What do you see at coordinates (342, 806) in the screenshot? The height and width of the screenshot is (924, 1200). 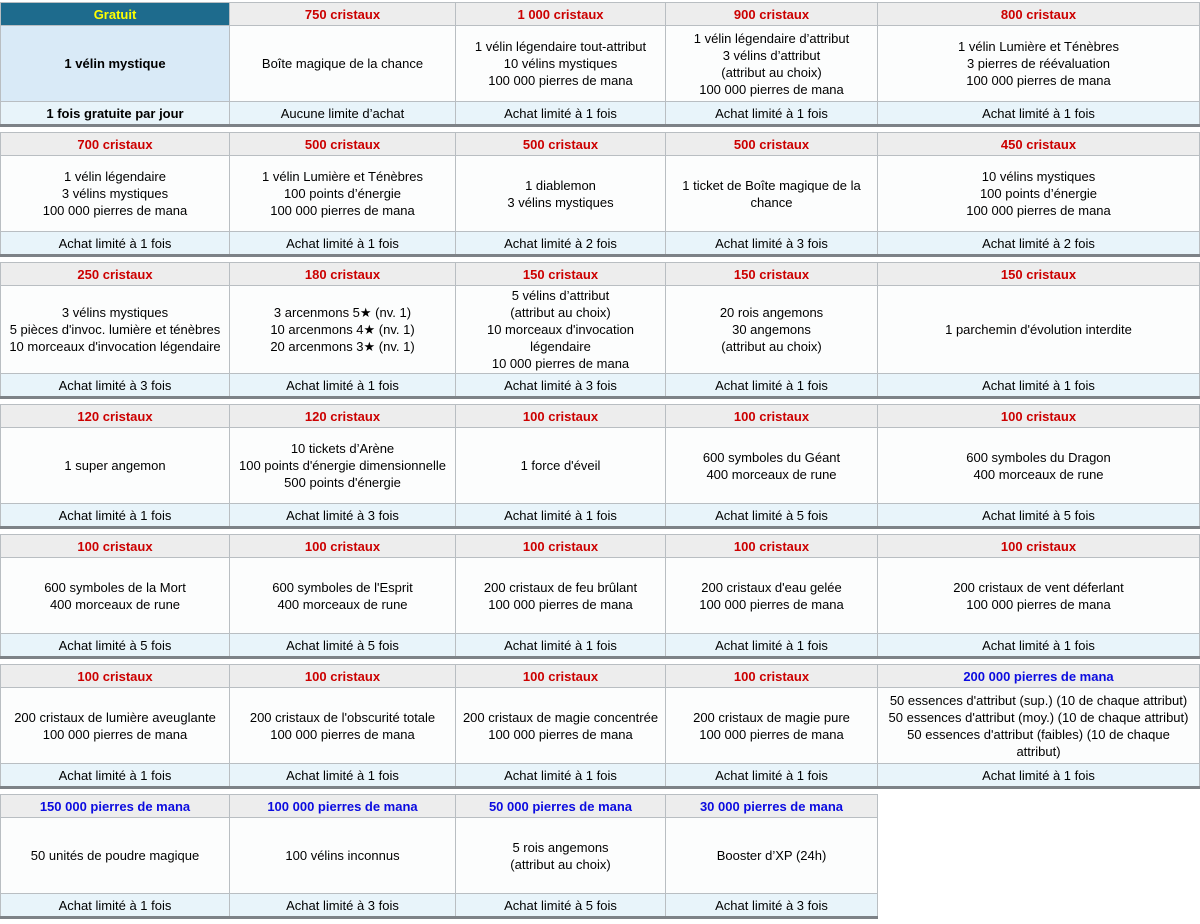 I see `price-header: 100 000 pierres de mana` at bounding box center [342, 806].